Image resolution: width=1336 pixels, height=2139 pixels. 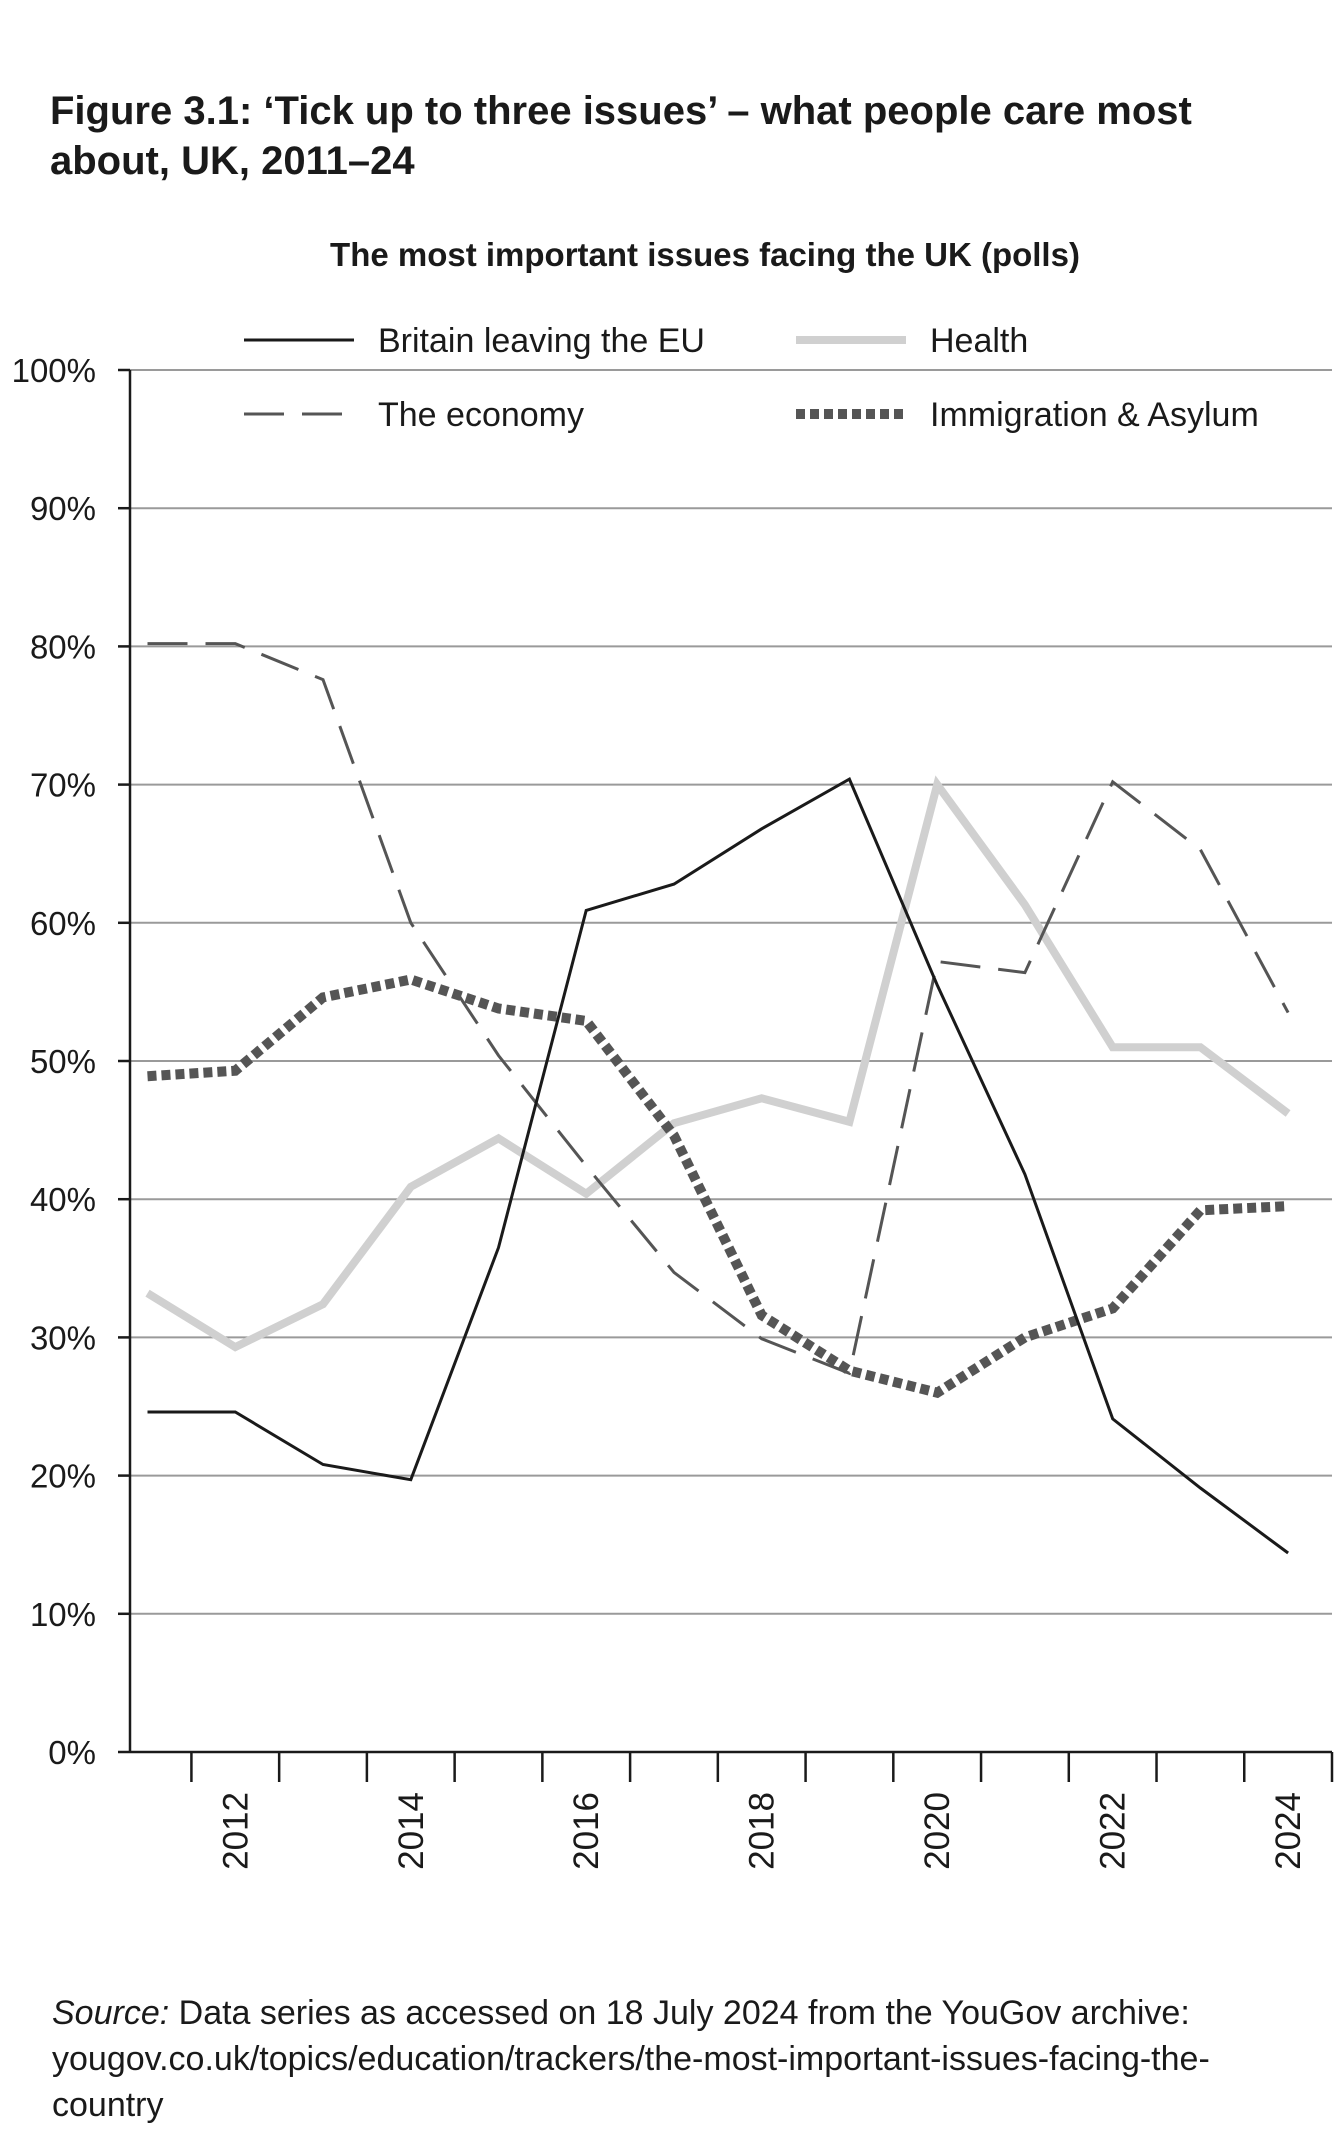 I want to click on x-axis-tick-labels: 2012 2014 2016 2018 2020 2022 2024, so click(x=762, y=1831).